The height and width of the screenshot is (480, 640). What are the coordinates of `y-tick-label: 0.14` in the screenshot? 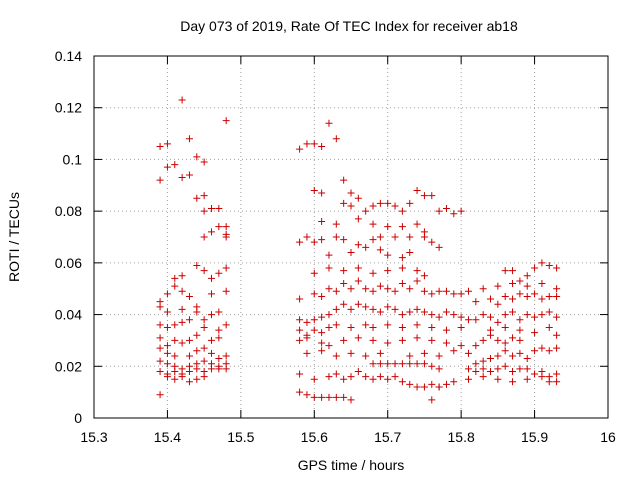 It's located at (68, 56).